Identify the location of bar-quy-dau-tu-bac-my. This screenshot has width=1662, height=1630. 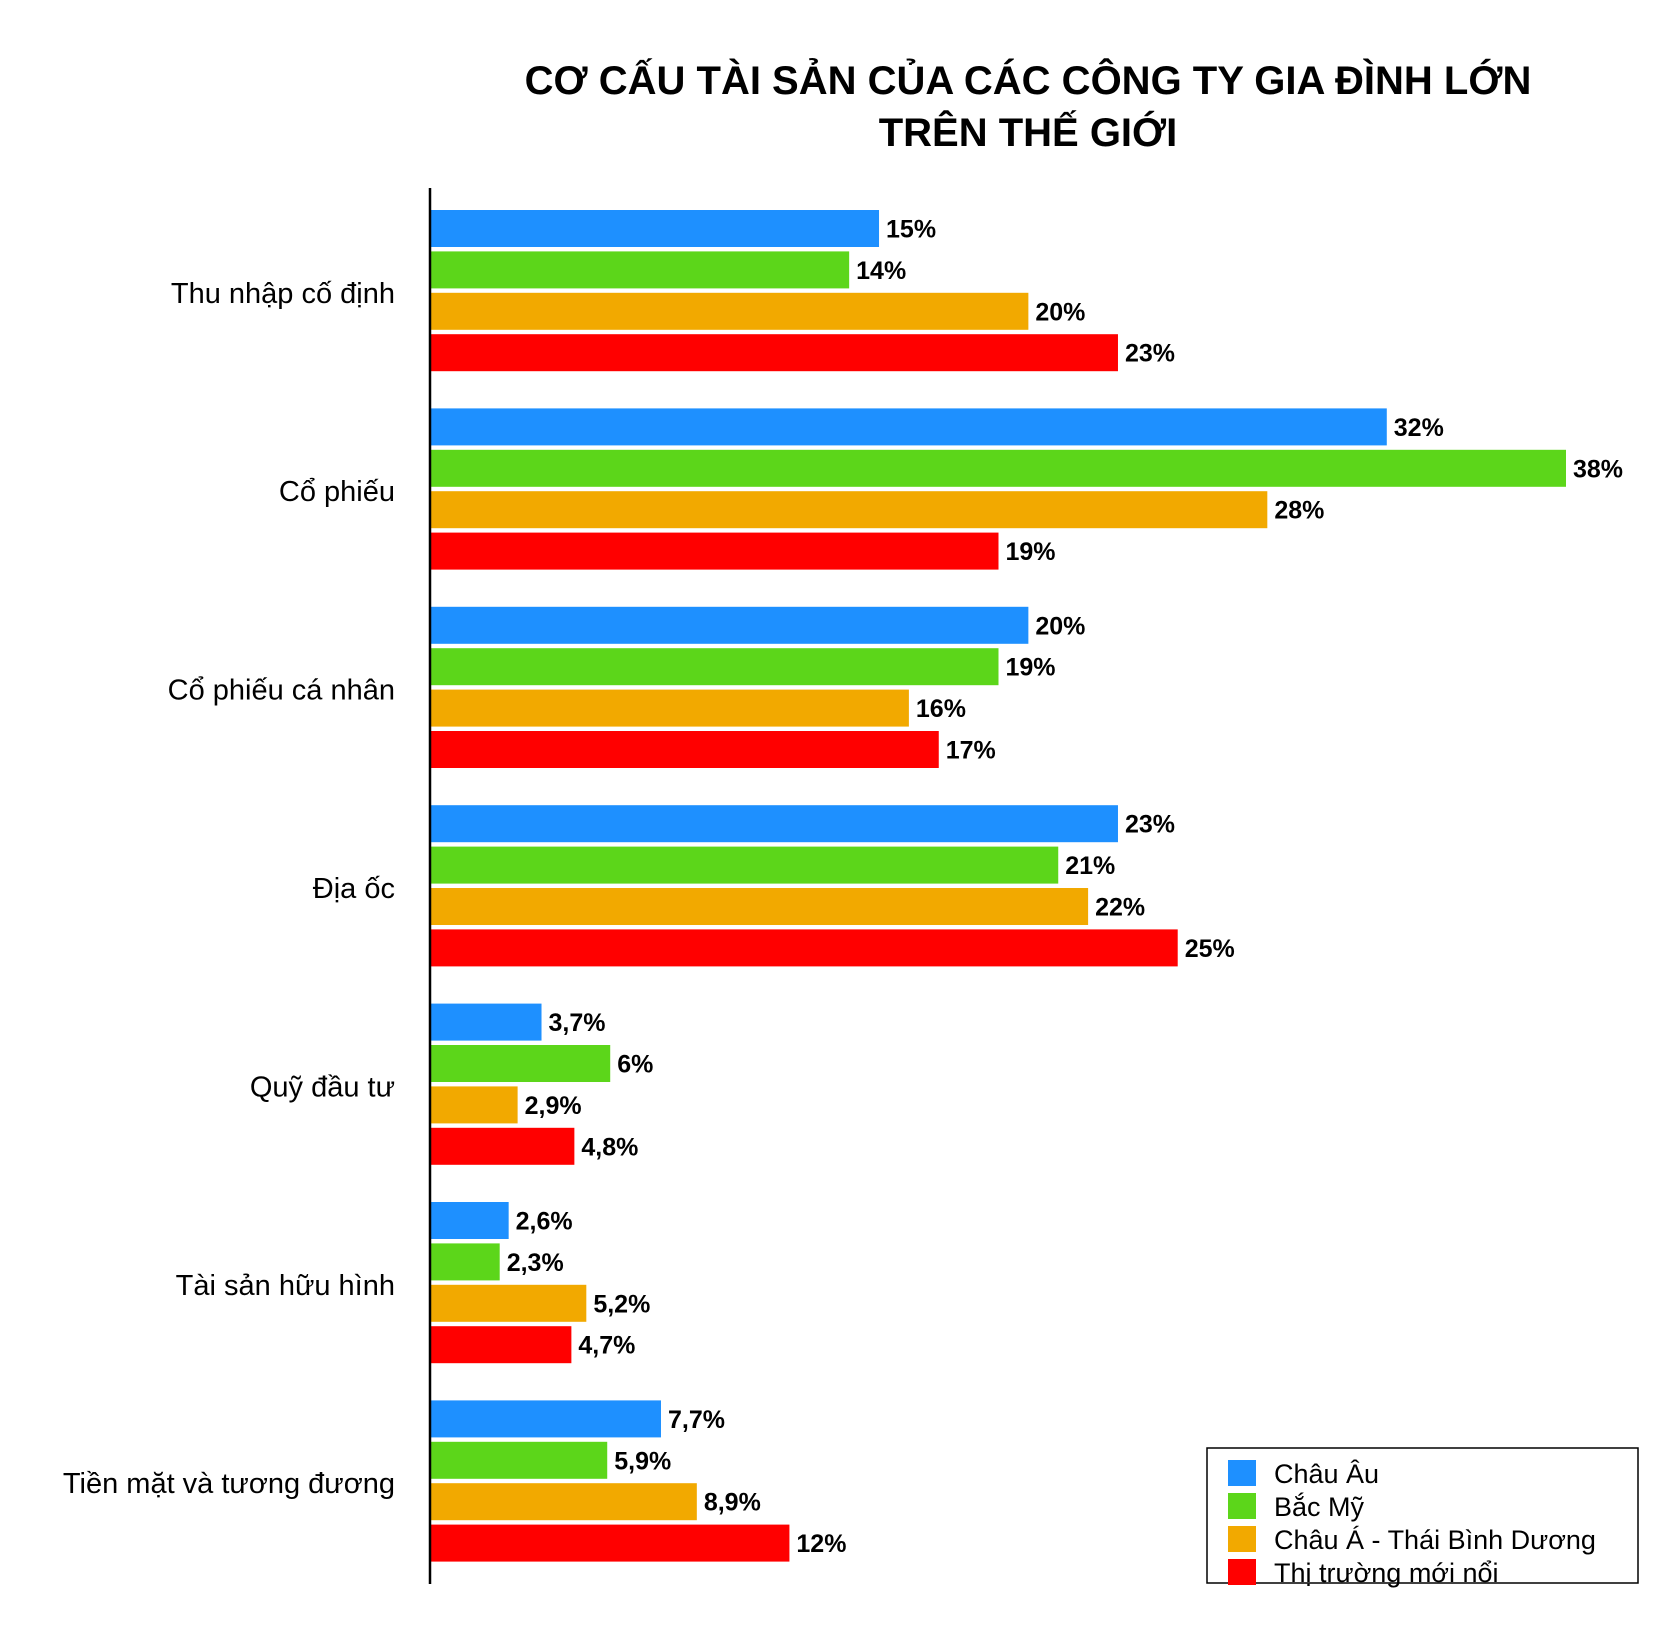
(521, 1063).